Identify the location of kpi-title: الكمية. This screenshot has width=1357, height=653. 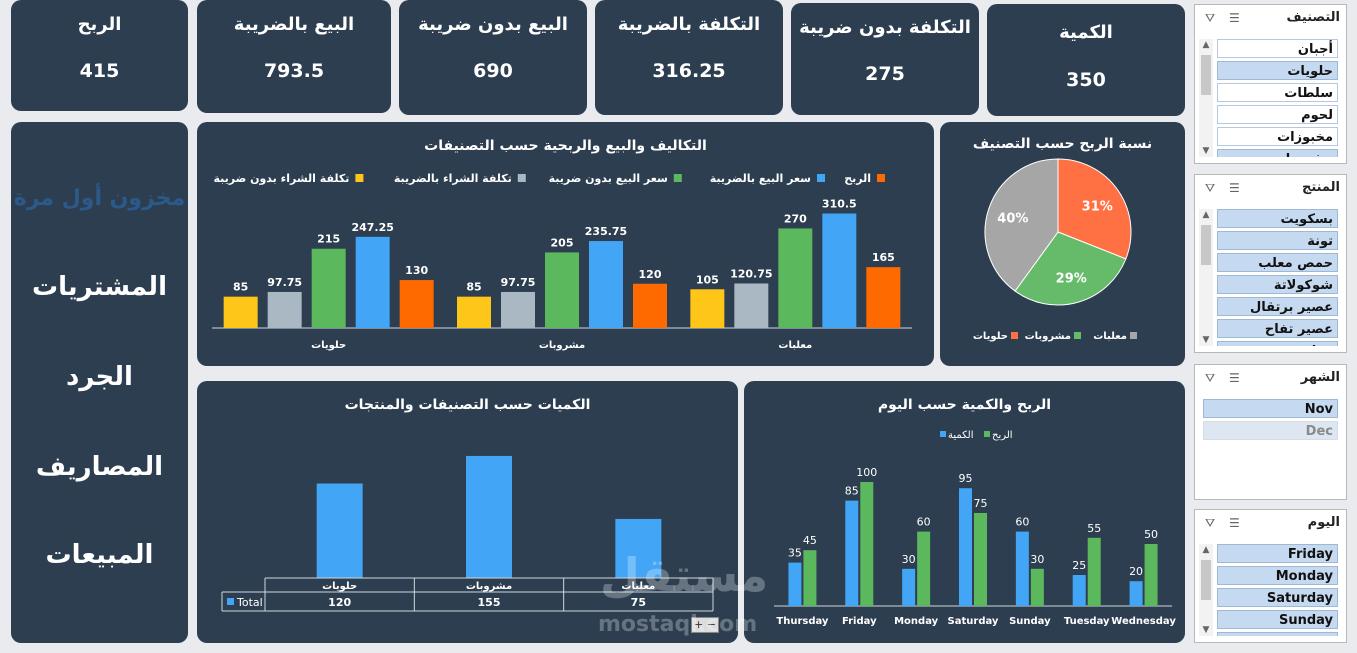
(1086, 32).